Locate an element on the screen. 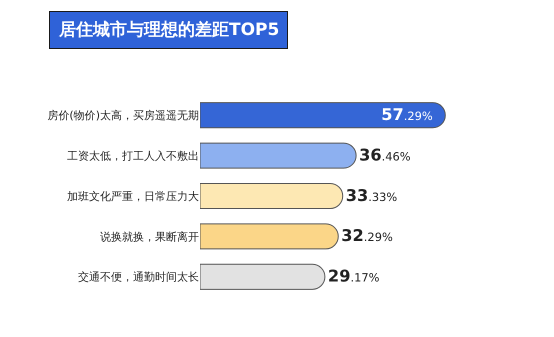 The image size is (554, 337). y-tick-label: 加班文化严重，日常压力大 is located at coordinates (129, 196).